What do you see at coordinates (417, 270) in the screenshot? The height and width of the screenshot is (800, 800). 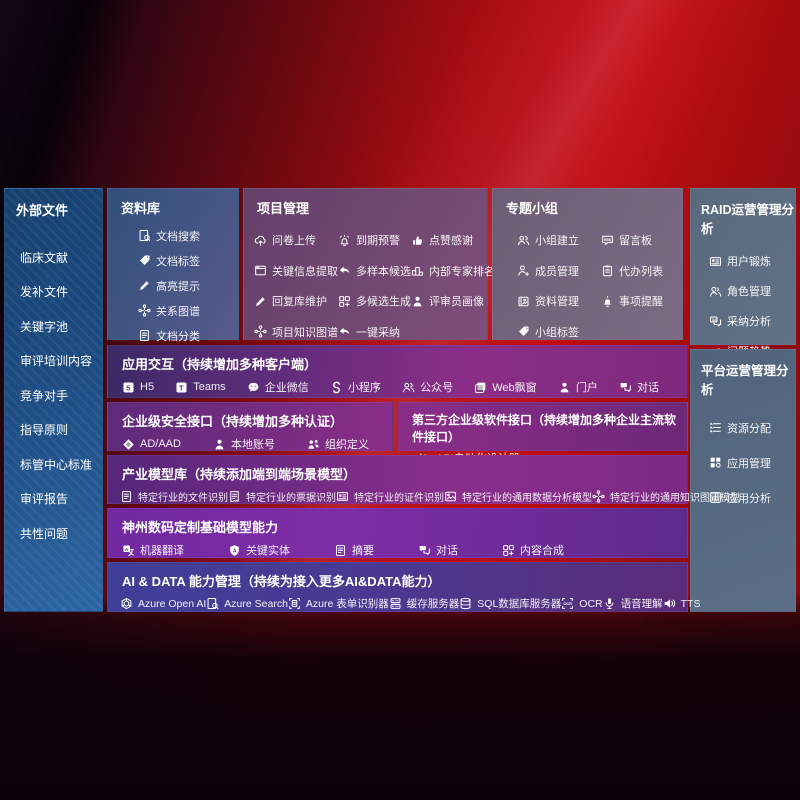 I see `podium-icon` at bounding box center [417, 270].